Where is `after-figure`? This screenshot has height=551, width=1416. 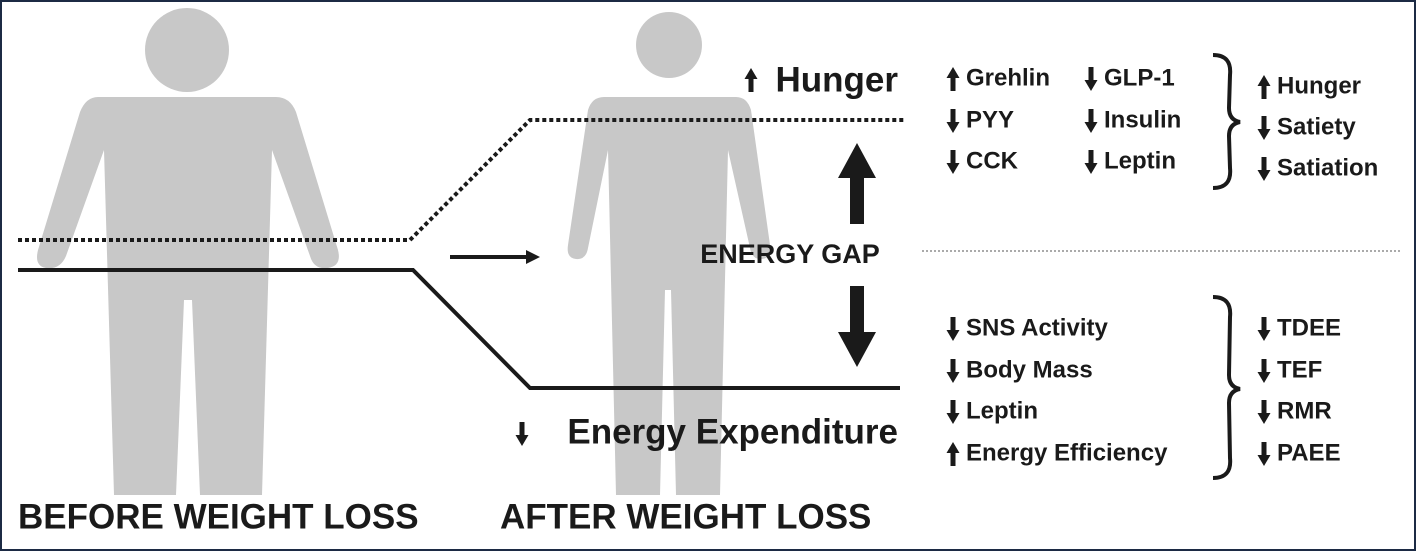 after-figure is located at coordinates (669, 253).